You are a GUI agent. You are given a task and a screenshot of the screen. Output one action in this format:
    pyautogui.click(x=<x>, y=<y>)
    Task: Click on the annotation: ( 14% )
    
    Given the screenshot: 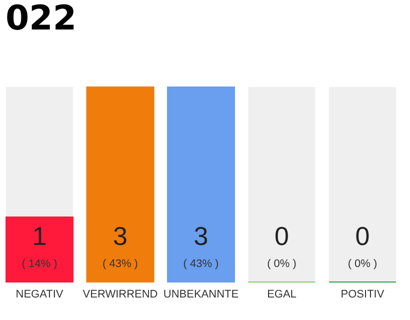 What is the action you would take?
    pyautogui.click(x=40, y=264)
    